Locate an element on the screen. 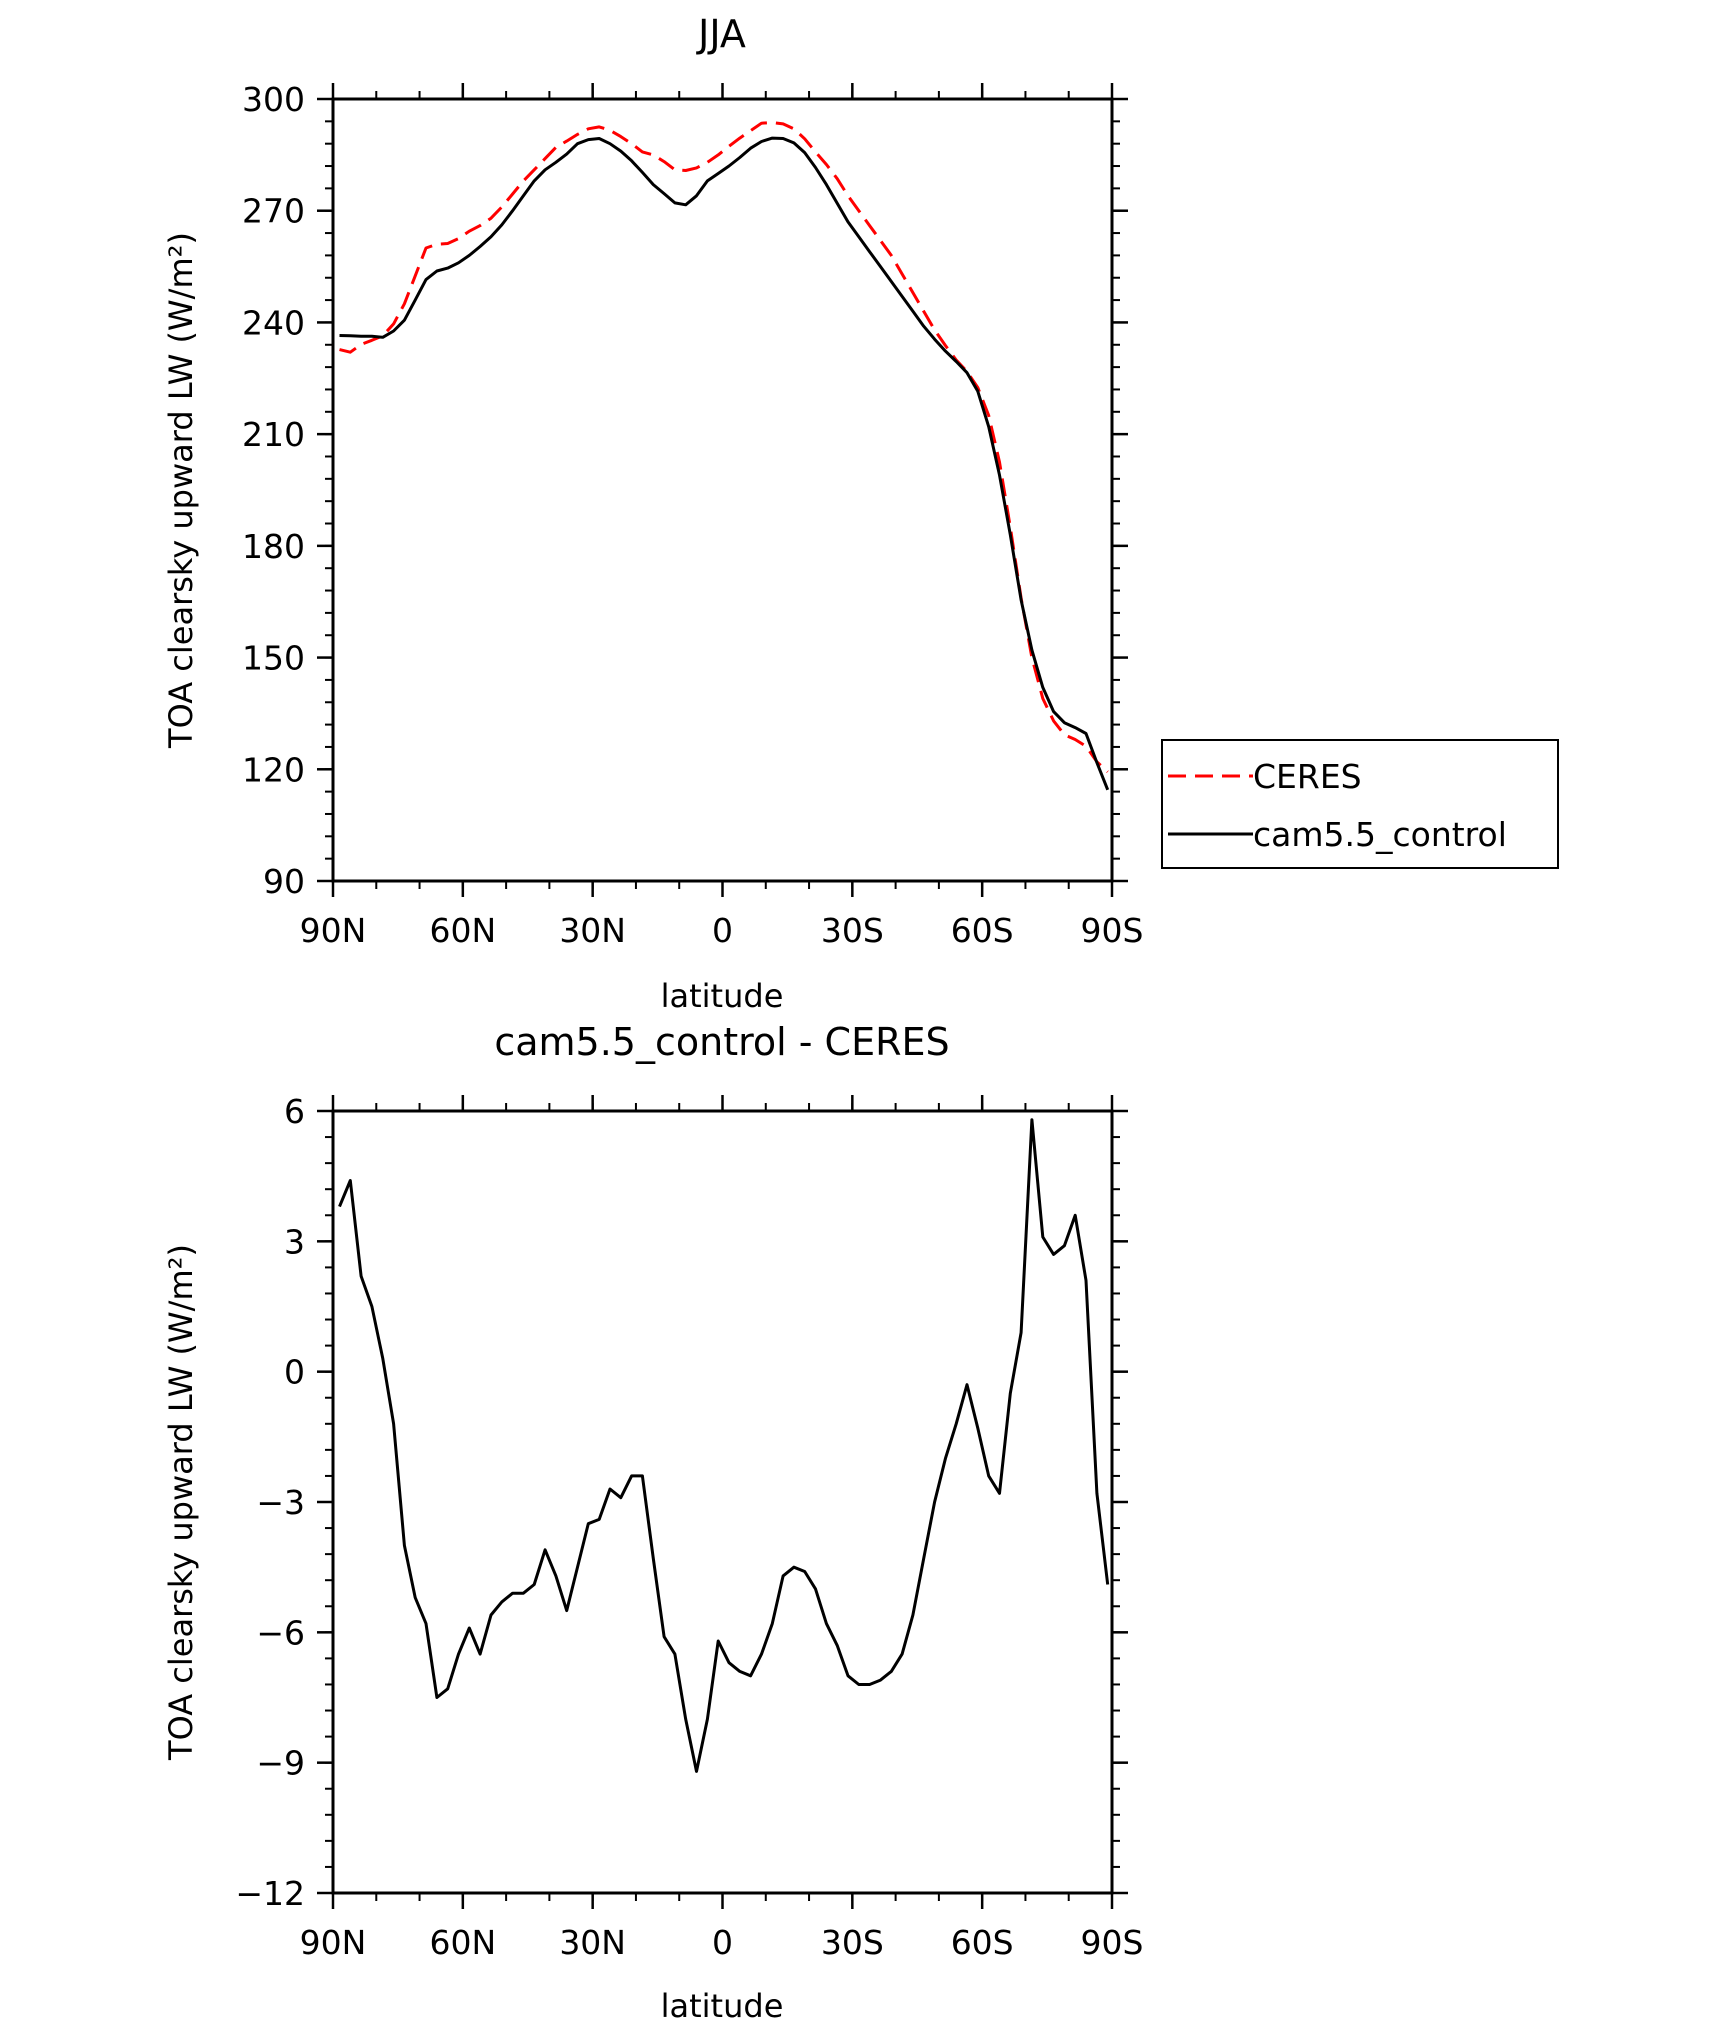 The width and height of the screenshot is (1710, 2021). y-tick-label: 90 is located at coordinates (284, 881).